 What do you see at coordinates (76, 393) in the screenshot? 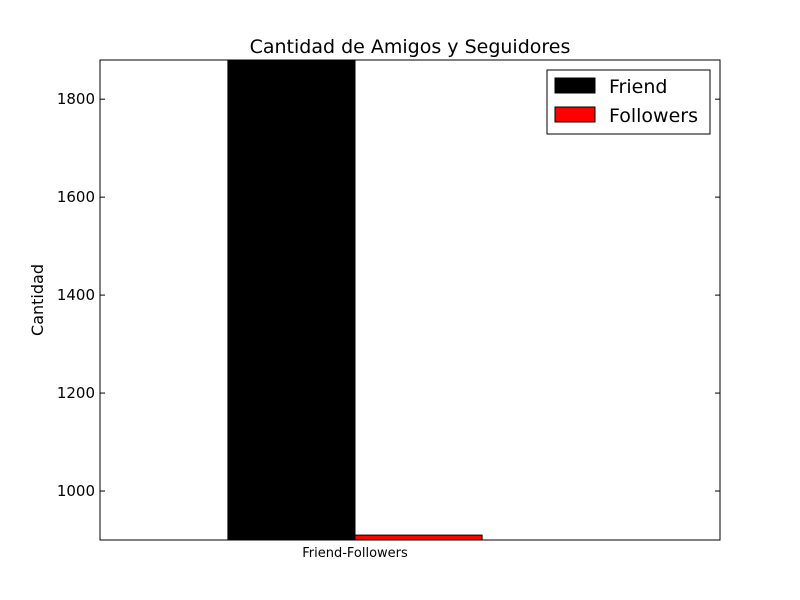
I see `y-tick-label: 1200` at bounding box center [76, 393].